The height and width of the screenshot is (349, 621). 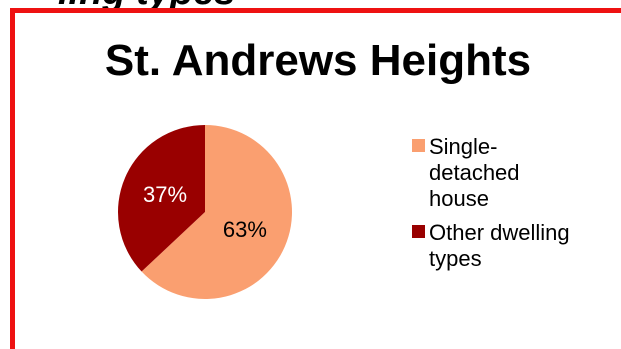 What do you see at coordinates (12, 178) in the screenshot?
I see `frame-left-border` at bounding box center [12, 178].